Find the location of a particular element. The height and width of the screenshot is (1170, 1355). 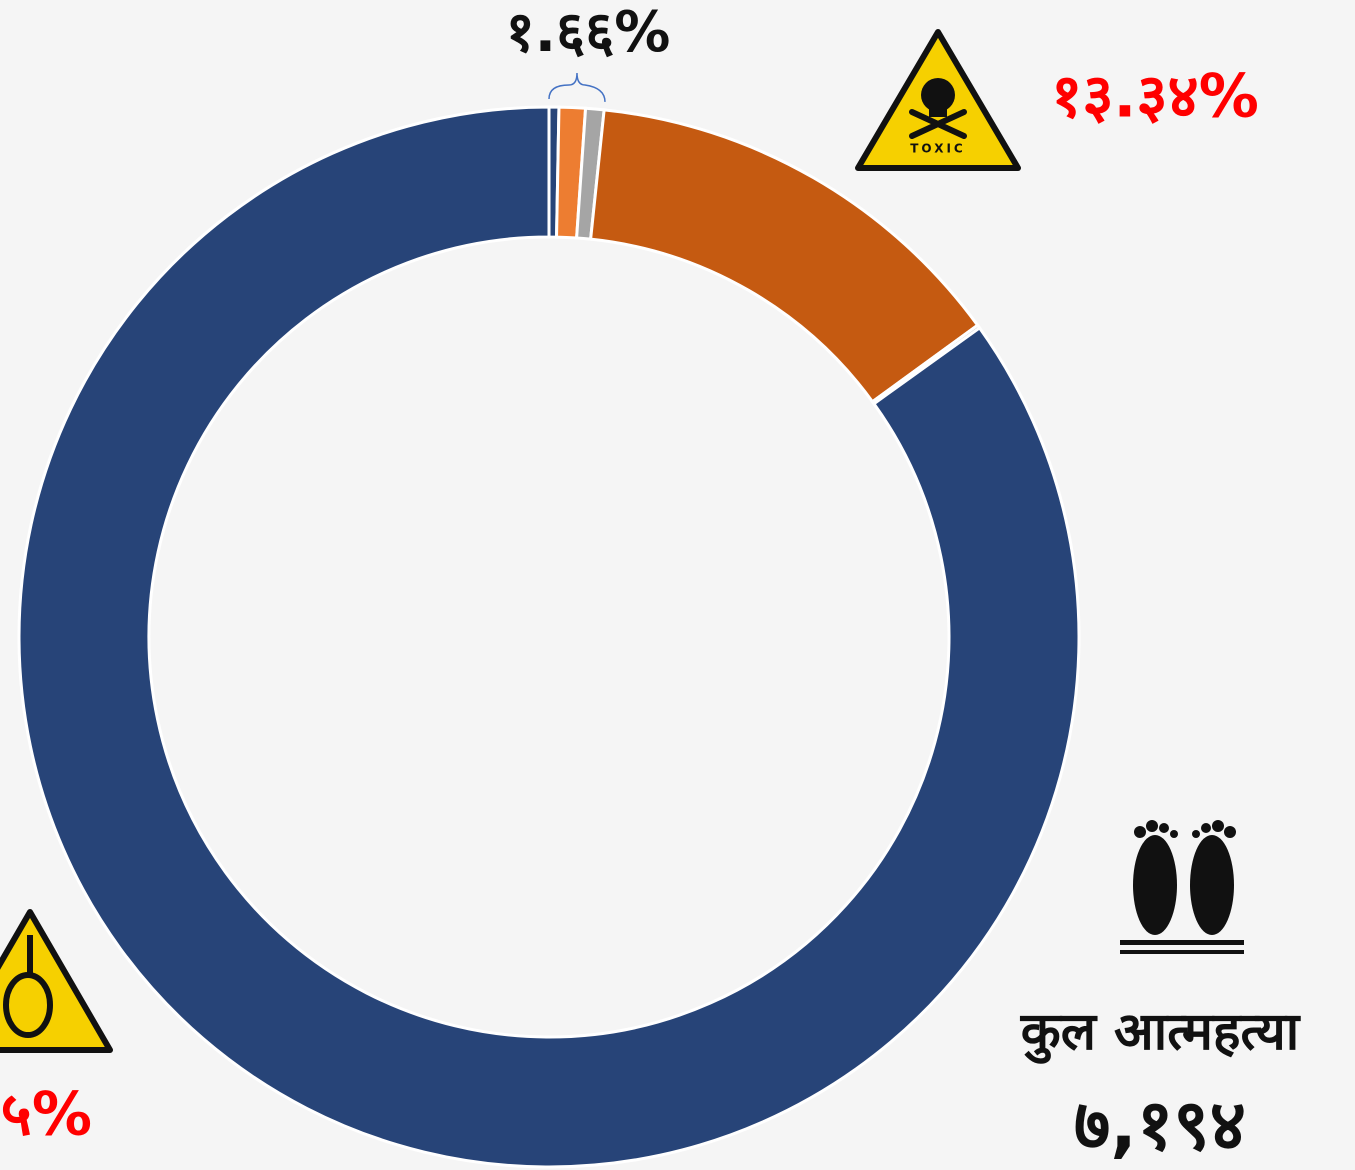

noose-icon is located at coordinates (56, 981).